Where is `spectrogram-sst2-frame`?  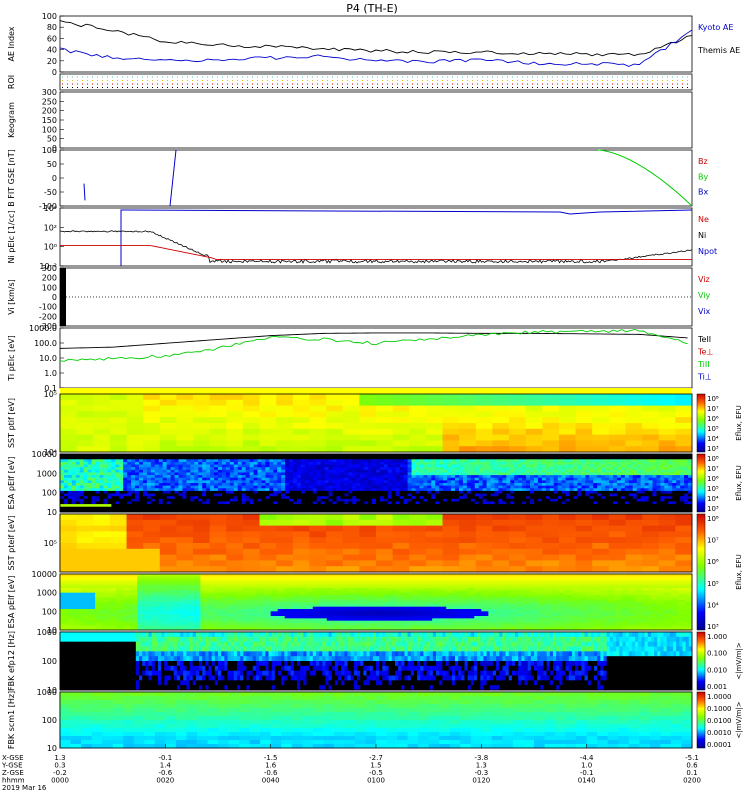
spectrogram-sst2-frame is located at coordinates (376, 543).